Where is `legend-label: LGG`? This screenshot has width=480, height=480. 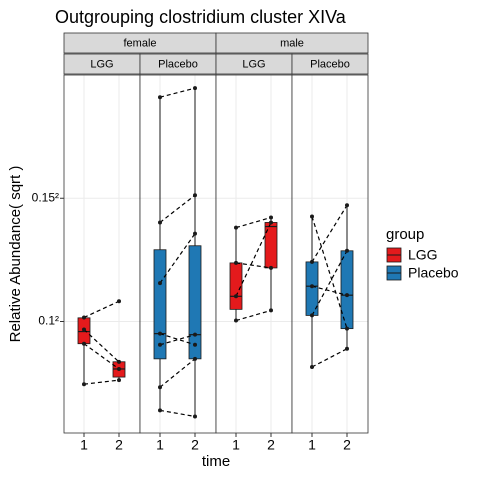 legend-label: LGG is located at coordinates (423, 255).